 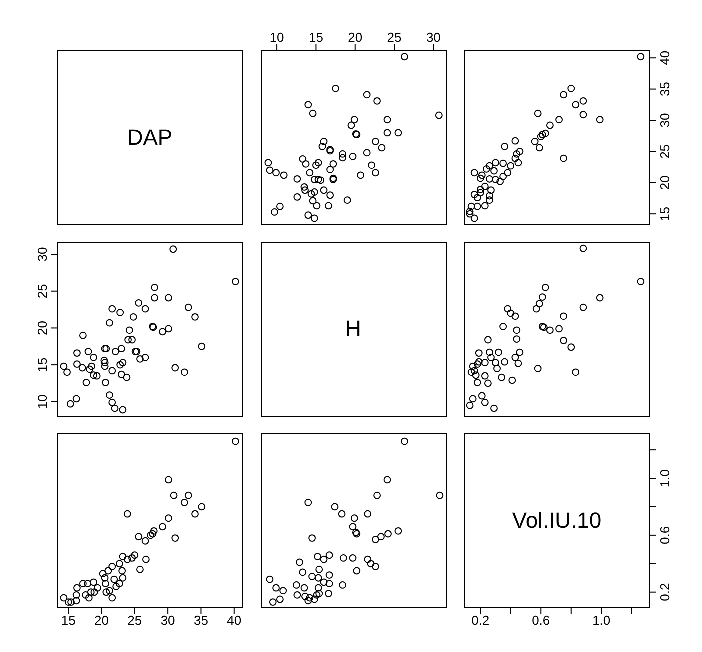 What do you see at coordinates (201, 620) in the screenshot?
I see `x-tick-label: 35` at bounding box center [201, 620].